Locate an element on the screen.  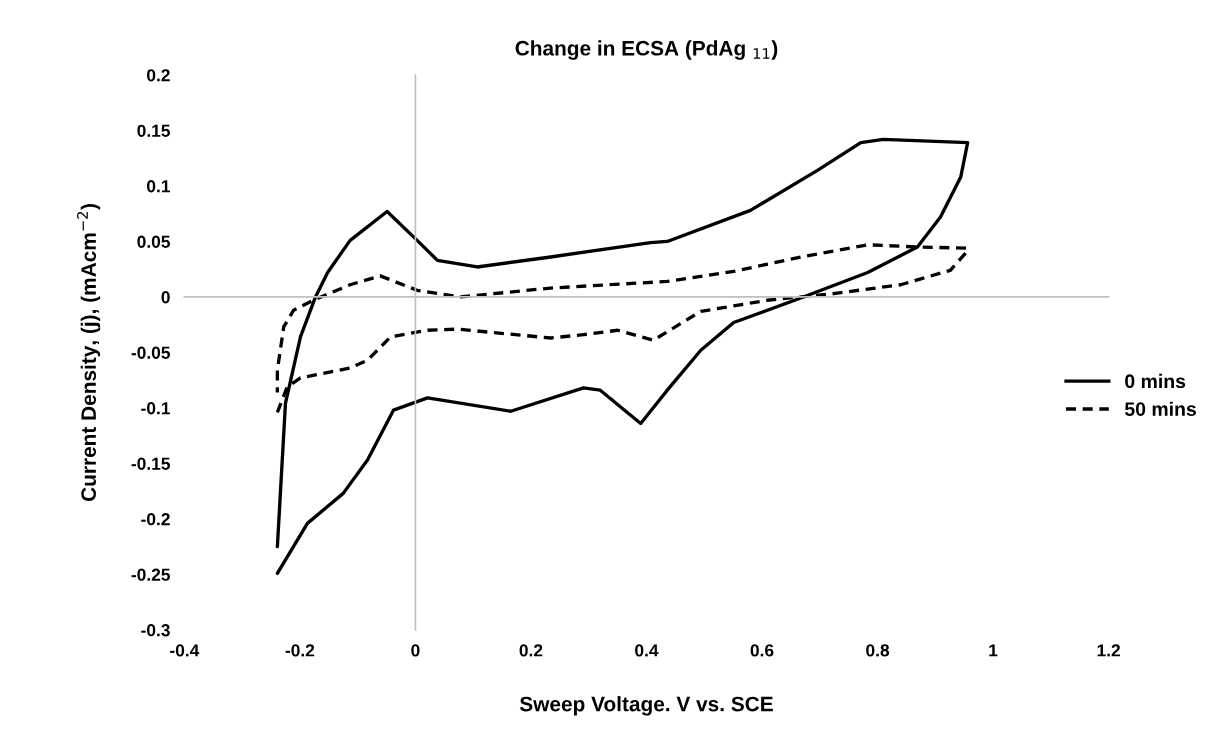
x-tick-label: 1 is located at coordinates (993, 650).